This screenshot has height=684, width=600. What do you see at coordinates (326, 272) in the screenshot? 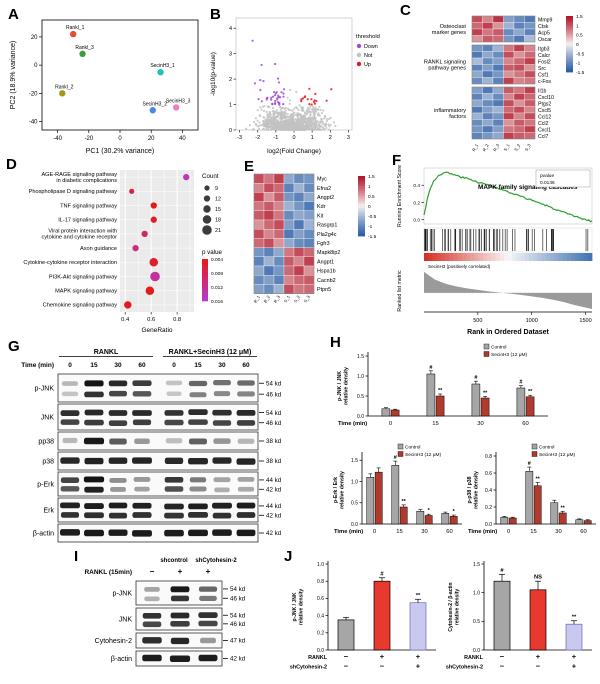
I see `svg-text: Hspa1b` at bounding box center [326, 272].